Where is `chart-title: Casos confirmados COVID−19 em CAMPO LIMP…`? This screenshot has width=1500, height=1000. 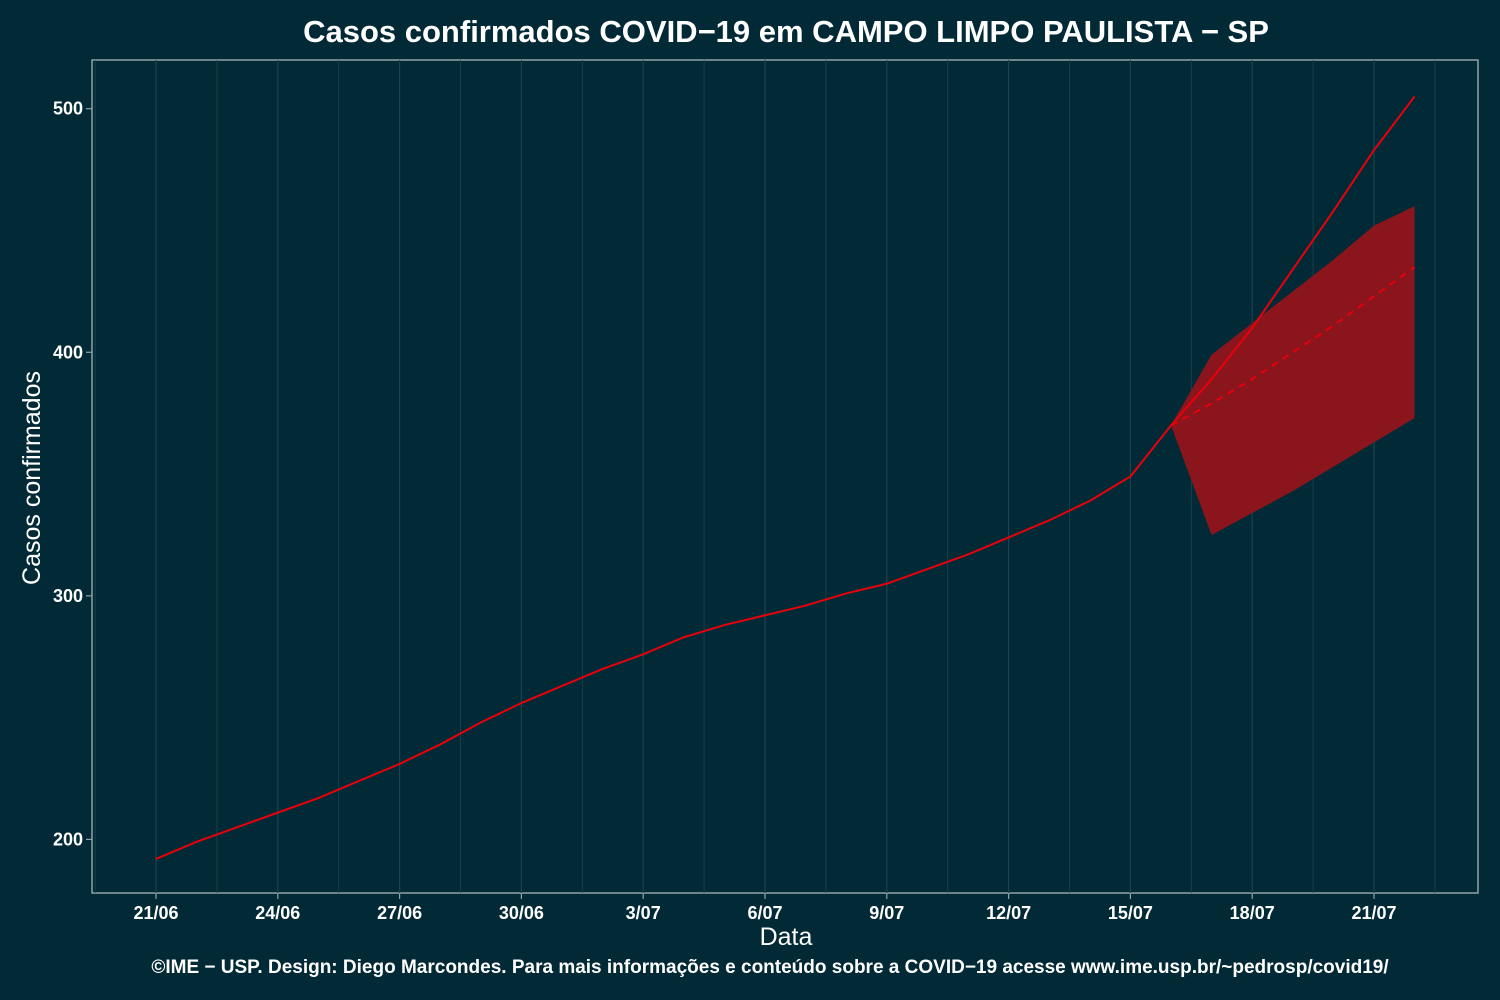 chart-title: Casos confirmados COVID−19 em CAMPO LIMP… is located at coordinates (786, 31).